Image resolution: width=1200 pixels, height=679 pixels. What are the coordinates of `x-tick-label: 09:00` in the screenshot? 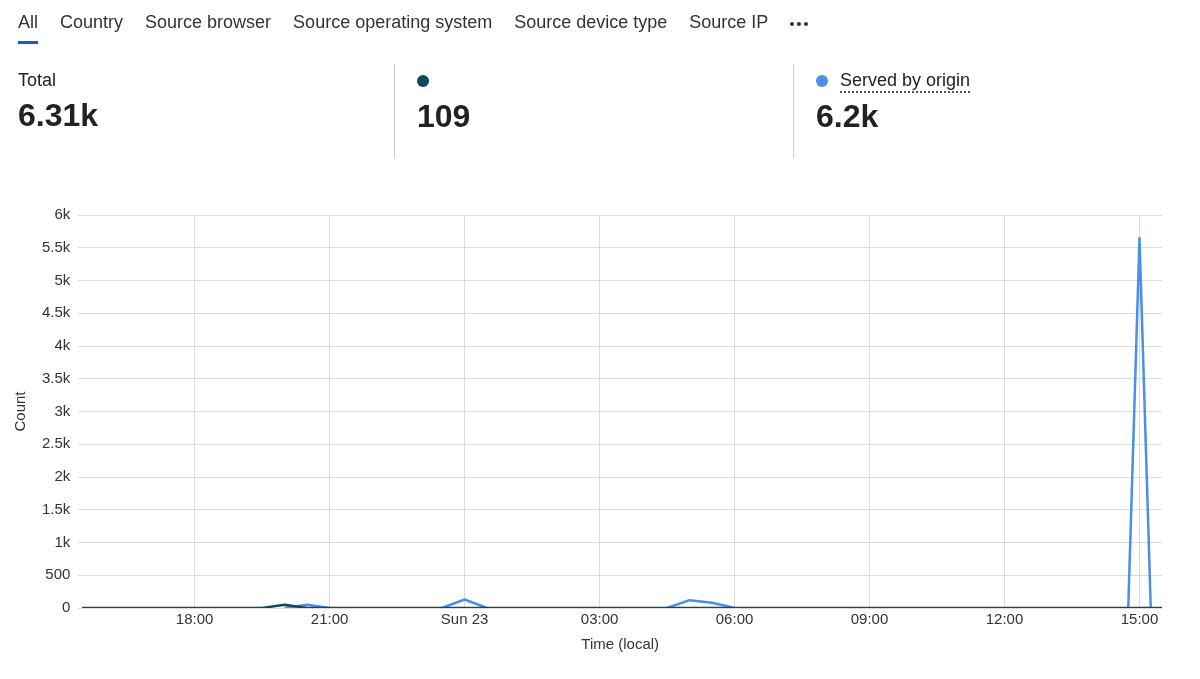 It's located at (869, 619).